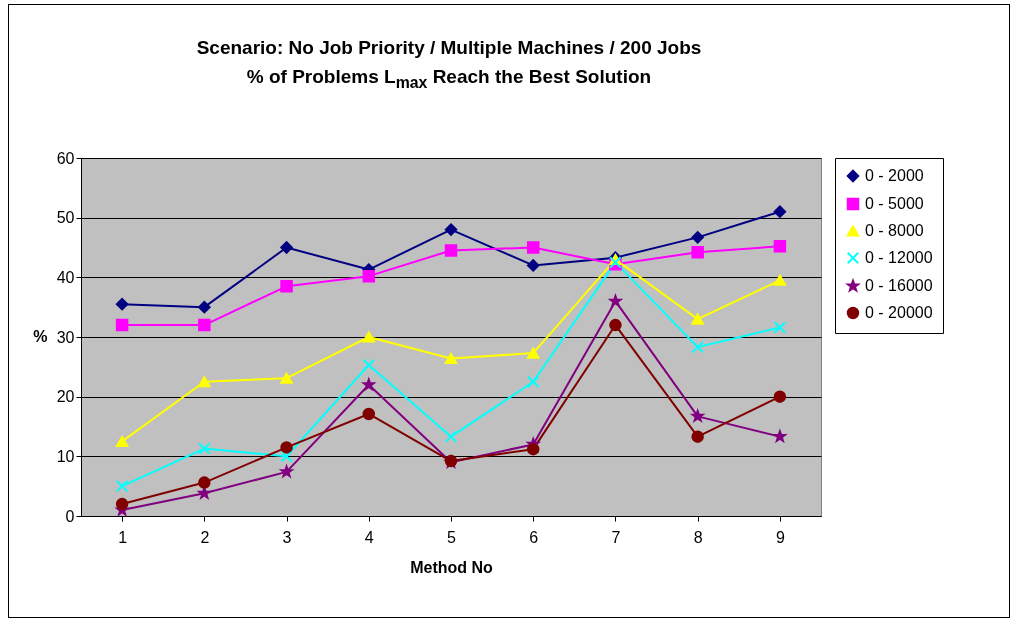 The image size is (1019, 620). Describe the element at coordinates (70, 516) in the screenshot. I see `y-tick-label: 0` at that location.